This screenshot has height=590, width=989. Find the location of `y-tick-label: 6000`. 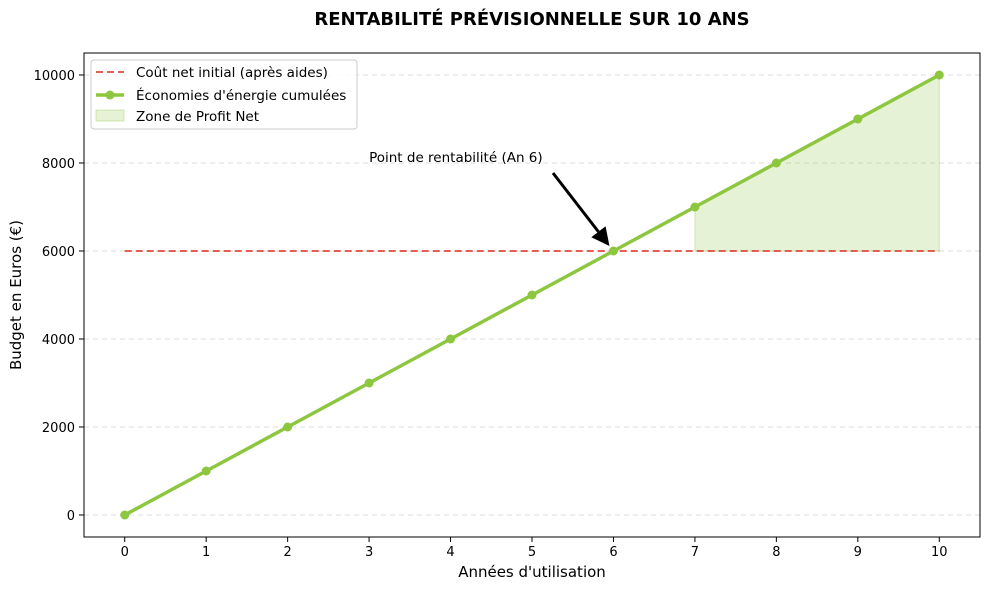

y-tick-label: 6000 is located at coordinates (58, 252).